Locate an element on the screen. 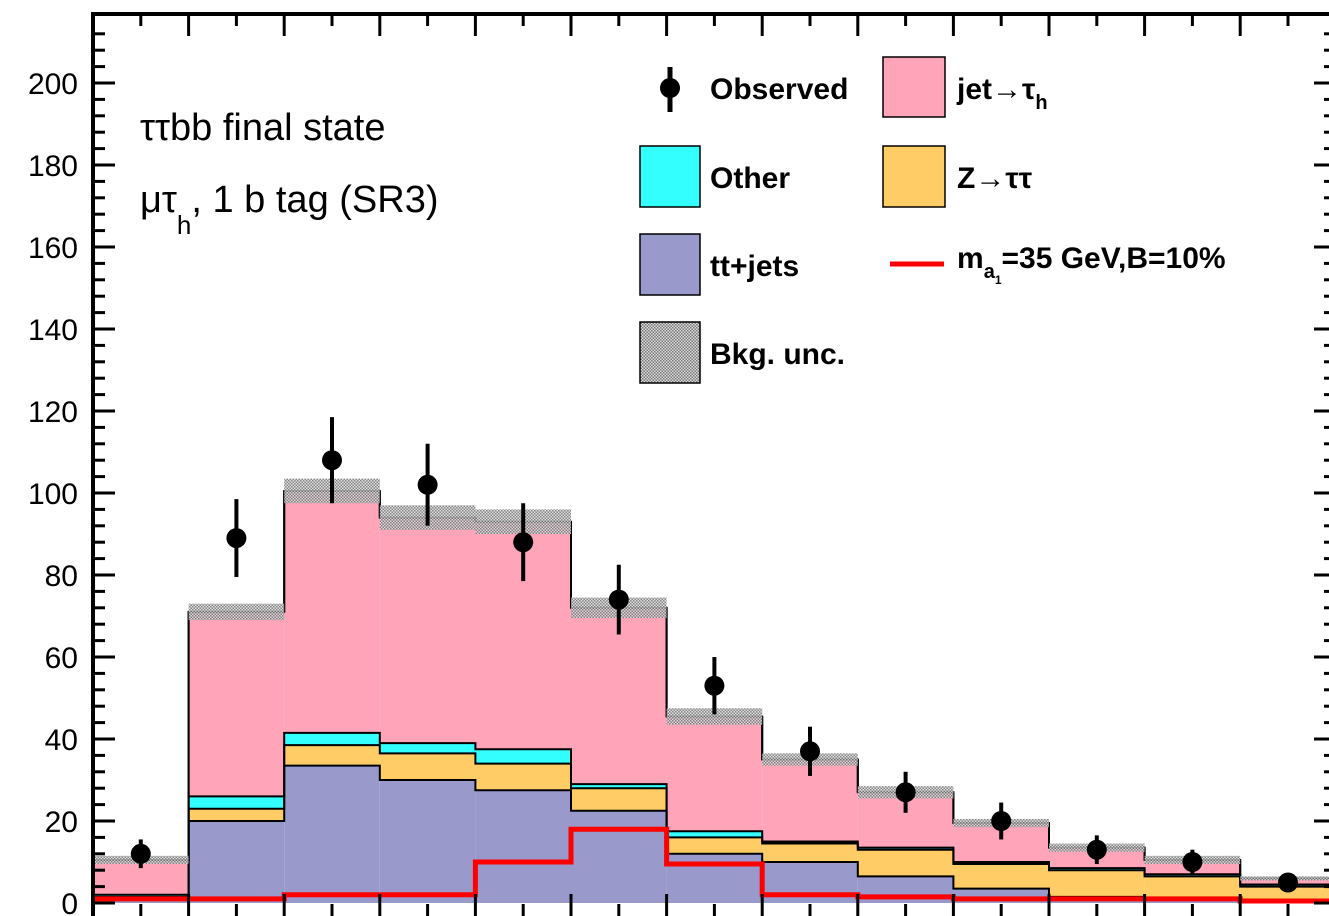  legend-label-signal: ma1=35 GeV,B=10% is located at coordinates (1091, 264).